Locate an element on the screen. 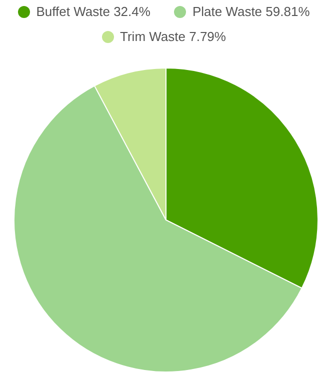 The height and width of the screenshot is (380, 328). data-label: 7.79% is located at coordinates (207, 36).